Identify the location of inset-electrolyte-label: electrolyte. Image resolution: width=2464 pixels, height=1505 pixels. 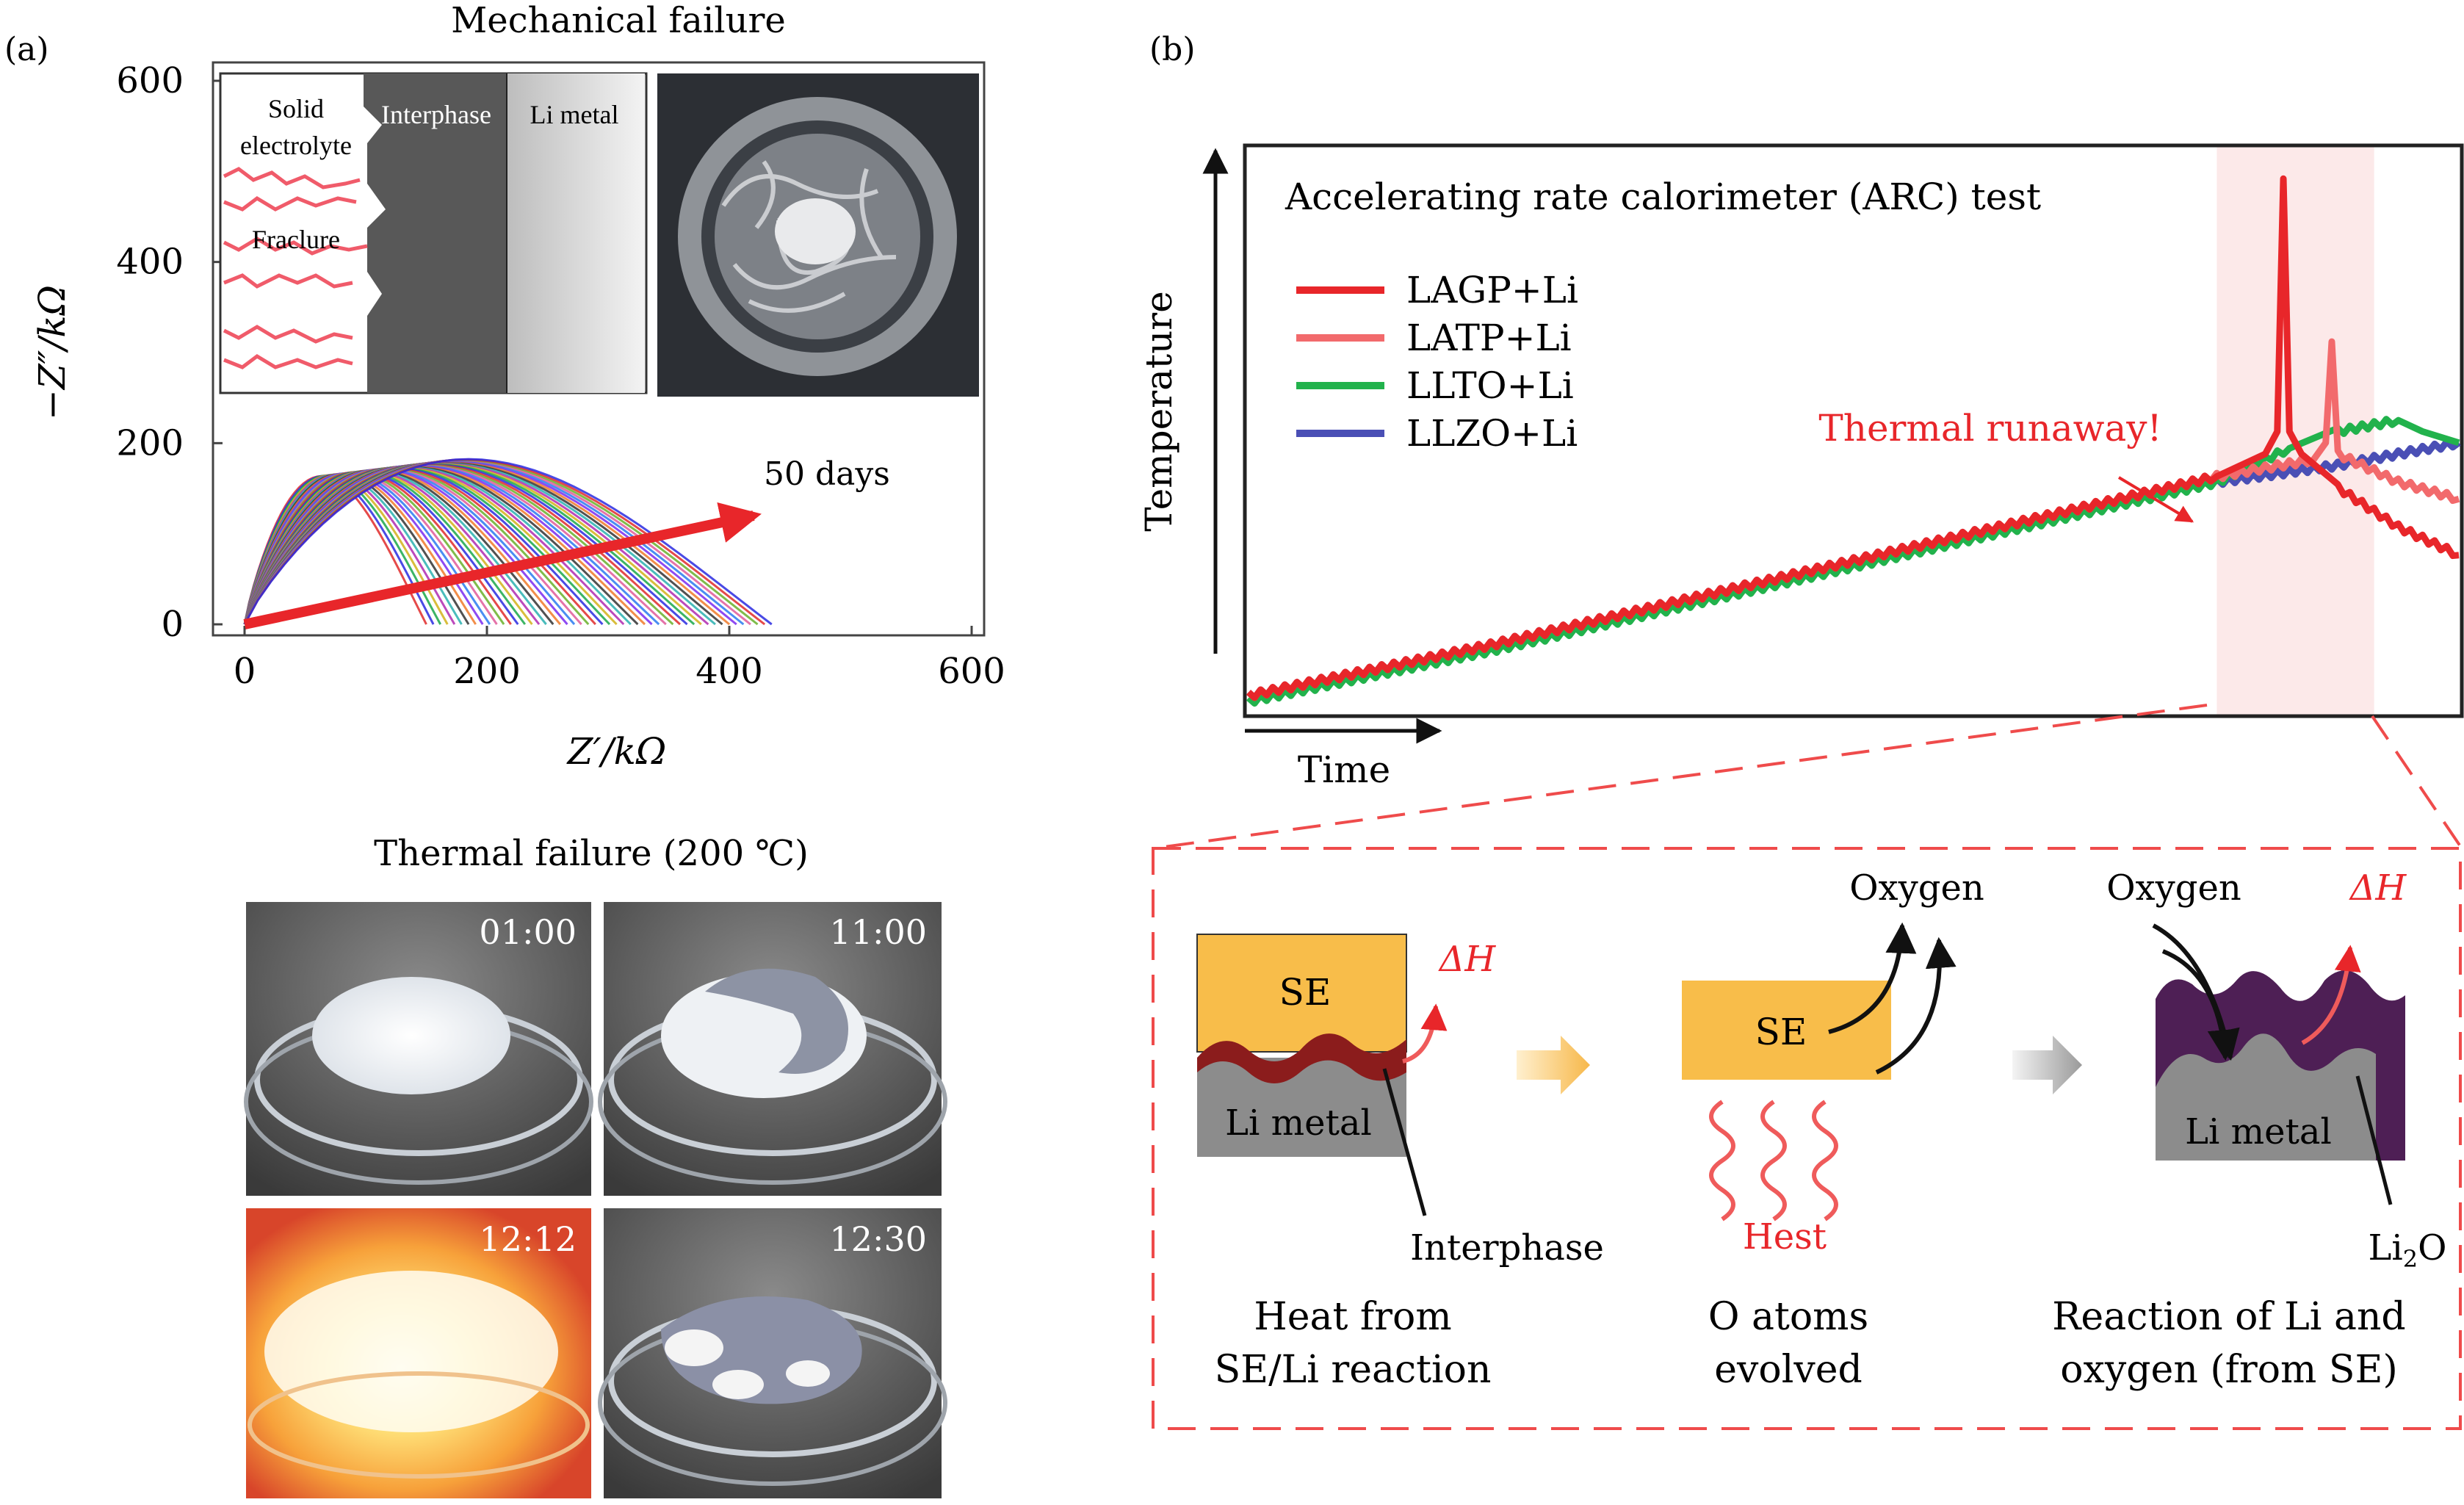
(296, 145).